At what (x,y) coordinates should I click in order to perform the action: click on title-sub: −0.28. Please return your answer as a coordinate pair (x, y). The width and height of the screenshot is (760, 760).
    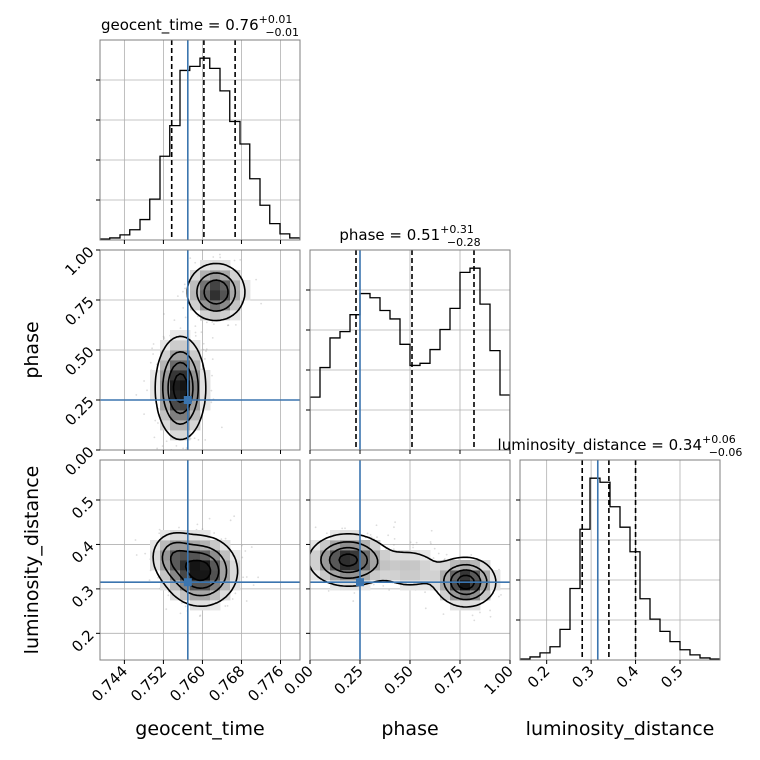
    Looking at the image, I should click on (464, 242).